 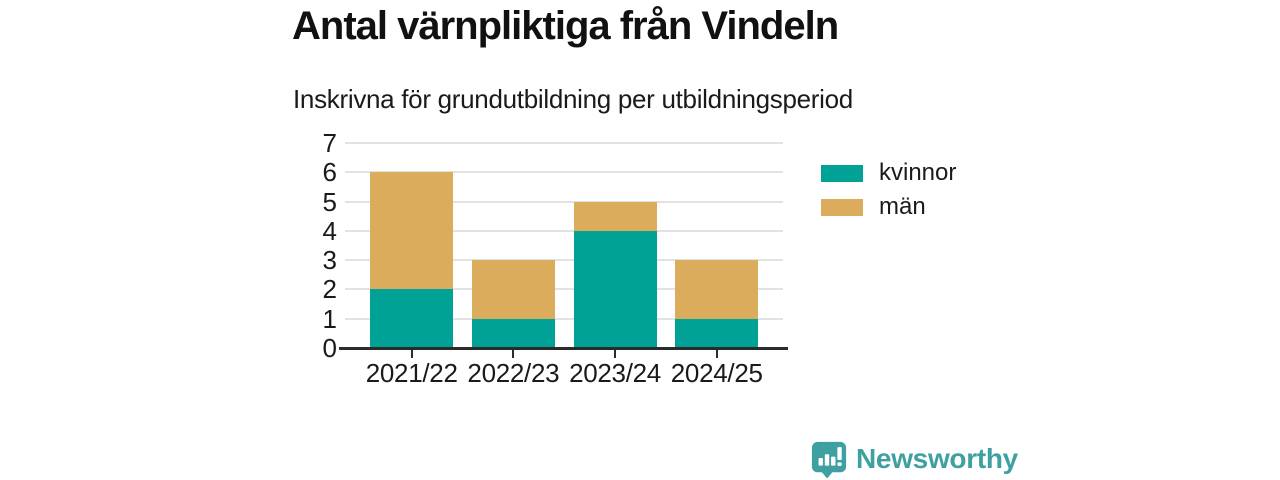 What do you see at coordinates (513, 373) in the screenshot?
I see `x-axis-tick-label: 2022/23` at bounding box center [513, 373].